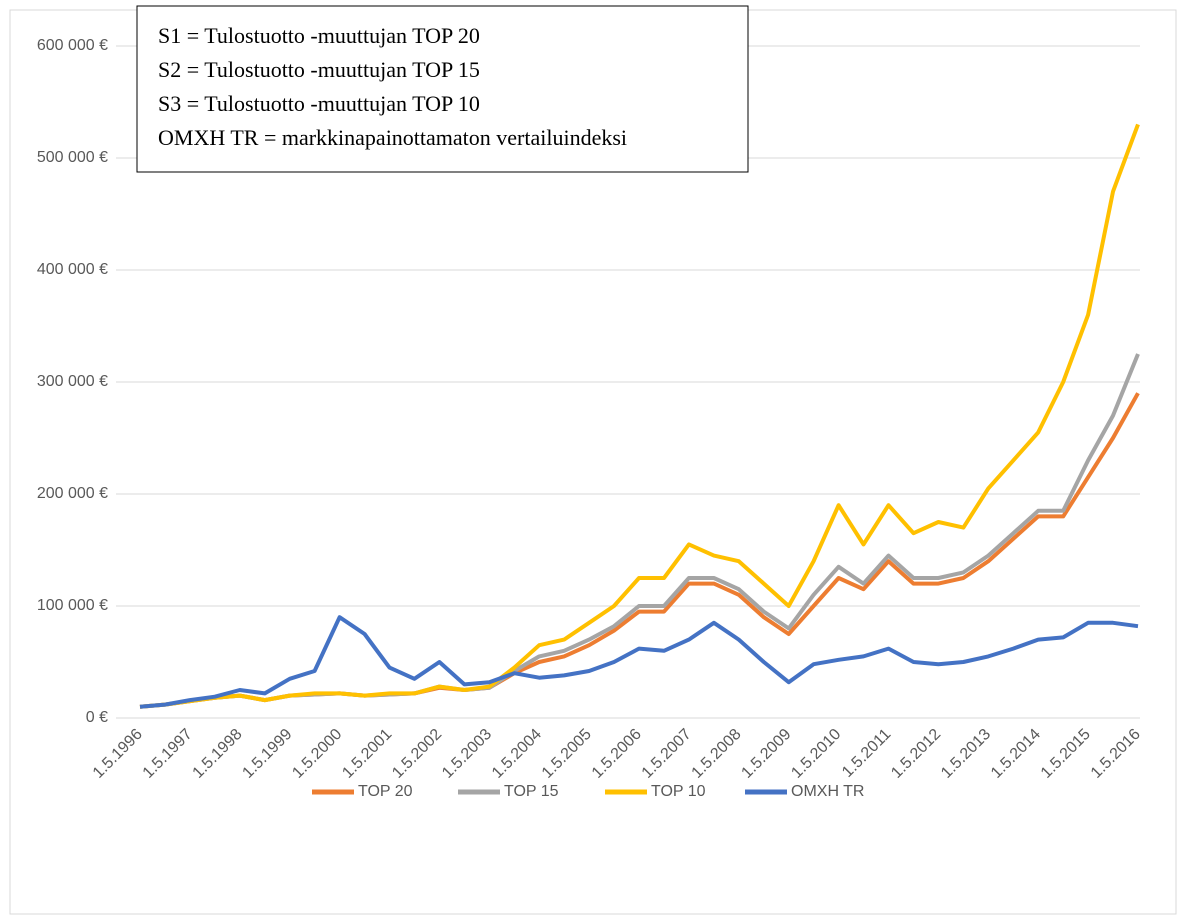 This screenshot has height=916, width=1178. Describe the element at coordinates (442, 89) in the screenshot. I see `annotation-box` at that location.